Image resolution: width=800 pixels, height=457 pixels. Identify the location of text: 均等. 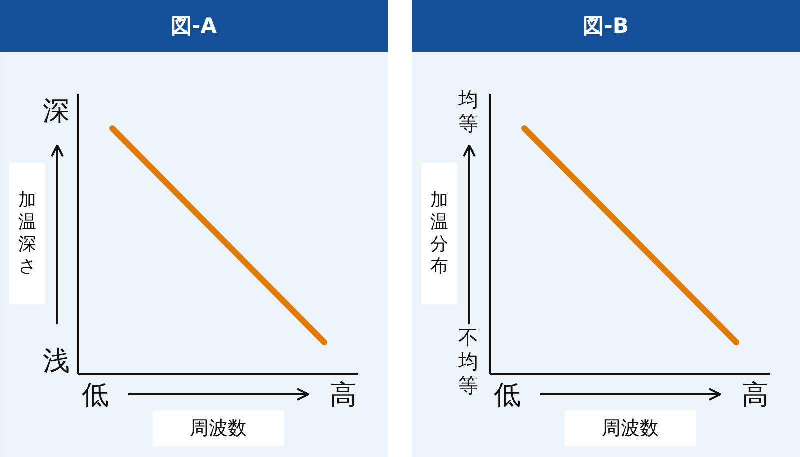
(468, 112).